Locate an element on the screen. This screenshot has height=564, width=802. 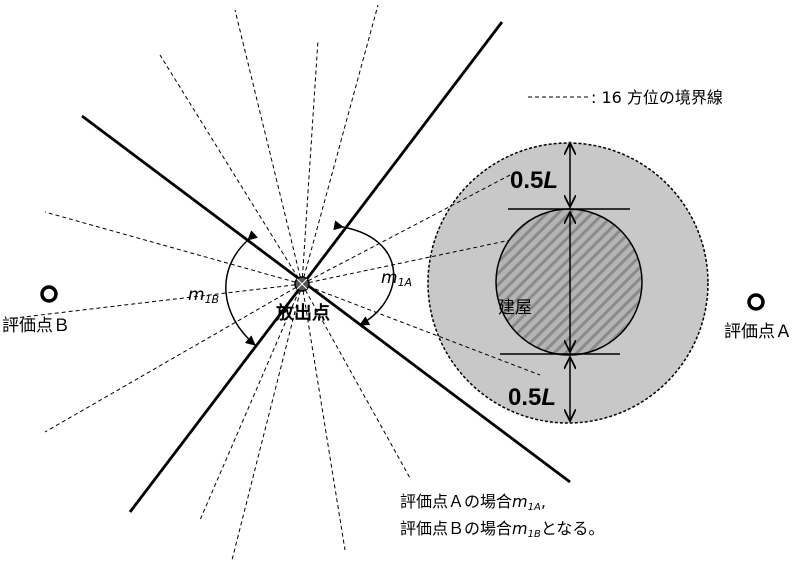
release-point-label: 放出点 is located at coordinates (302, 312).